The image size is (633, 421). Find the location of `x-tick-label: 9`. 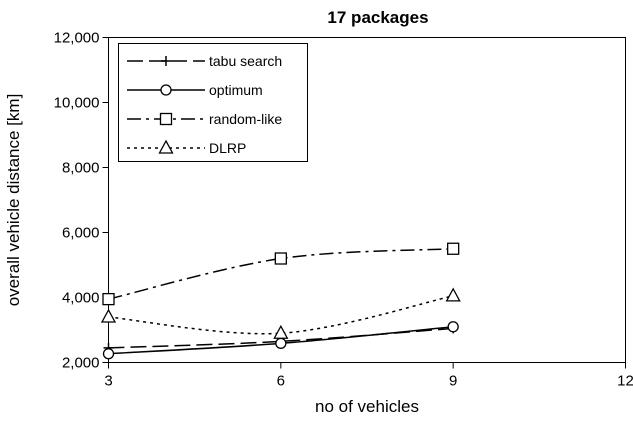

x-tick-label: 9 is located at coordinates (453, 381).